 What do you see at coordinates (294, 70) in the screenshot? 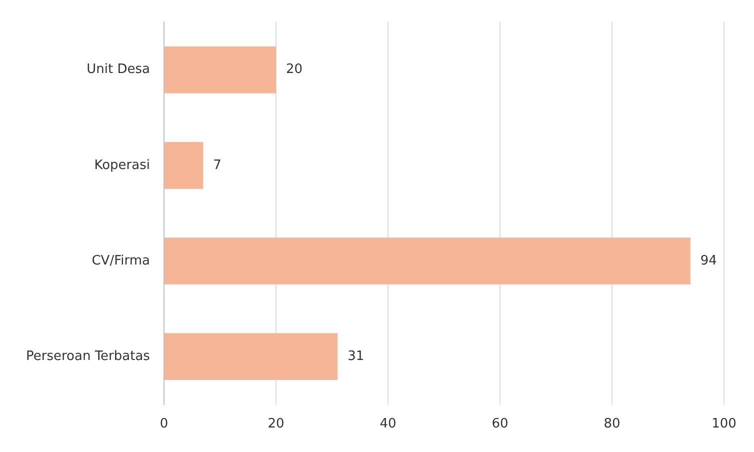
I see `data-label: 20` at bounding box center [294, 70].